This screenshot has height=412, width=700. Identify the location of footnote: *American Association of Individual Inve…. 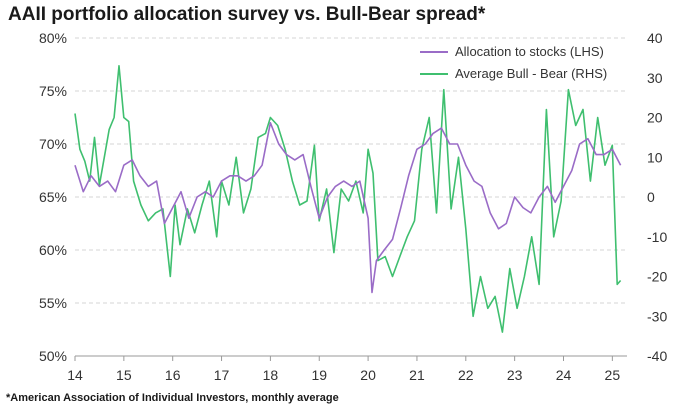
(172, 398).